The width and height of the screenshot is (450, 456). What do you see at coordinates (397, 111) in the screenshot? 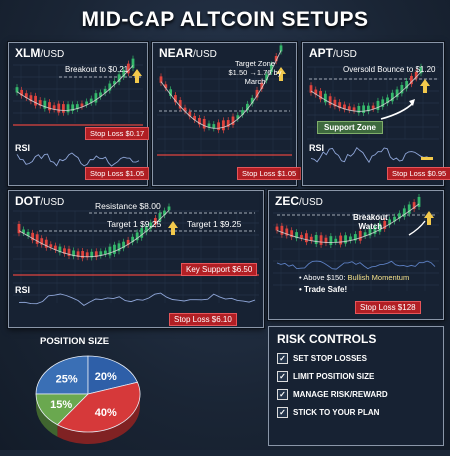
I see `bounce-arrow` at bounding box center [397, 111].